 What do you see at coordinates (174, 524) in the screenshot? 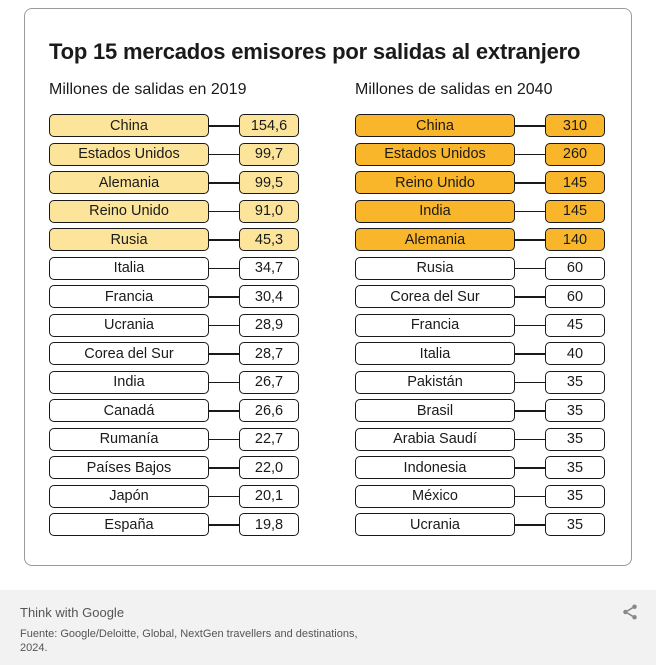
I see `table-row: España 19,8` at bounding box center [174, 524].